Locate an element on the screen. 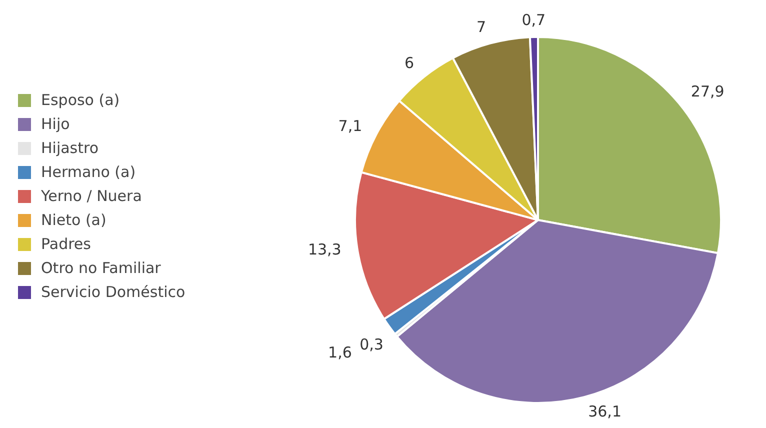 This screenshot has width=766, height=428. data-label: 1,6 is located at coordinates (340, 352).